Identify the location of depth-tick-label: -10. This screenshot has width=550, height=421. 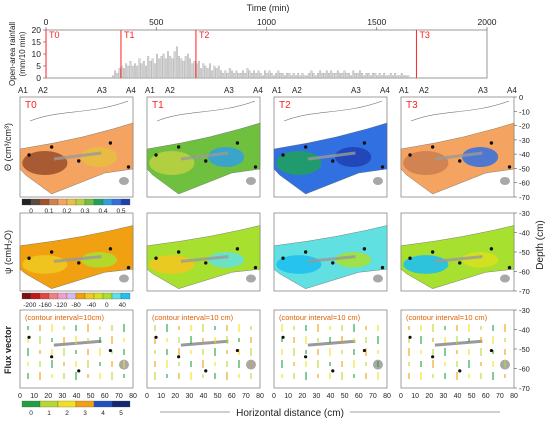
(524, 111).